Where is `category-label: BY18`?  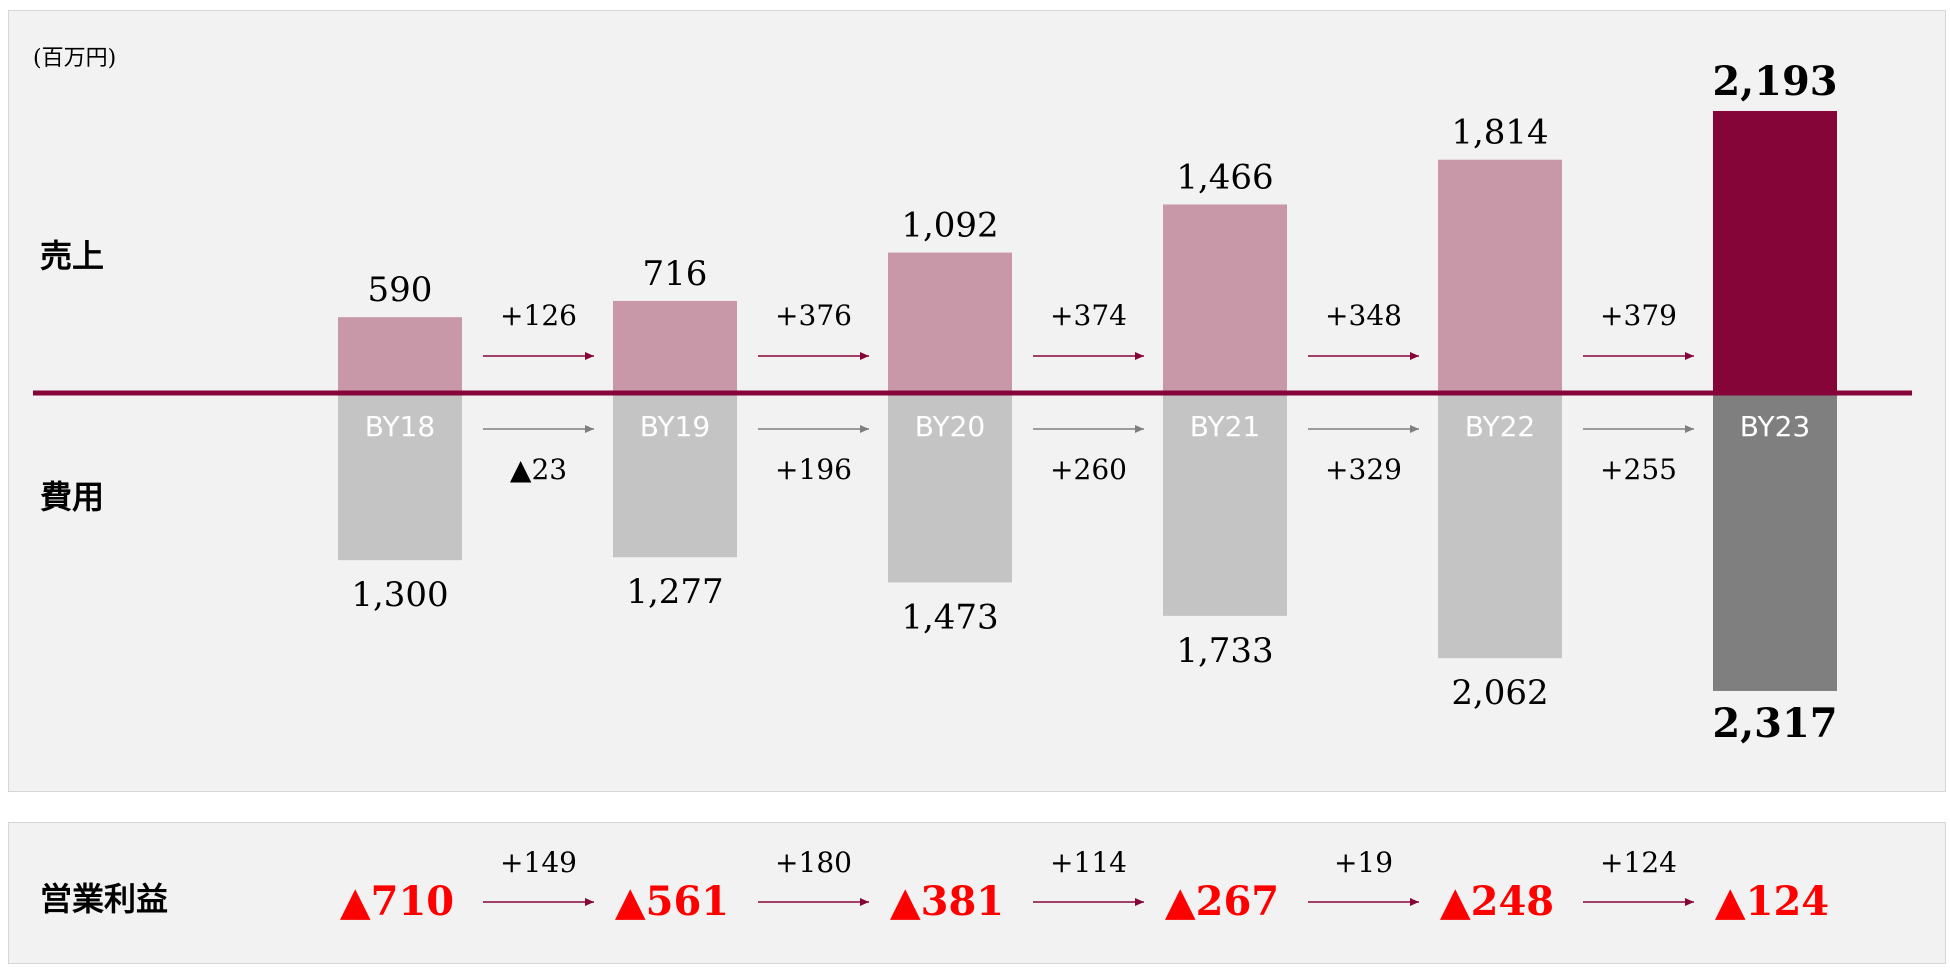 category-label: BY18 is located at coordinates (400, 426).